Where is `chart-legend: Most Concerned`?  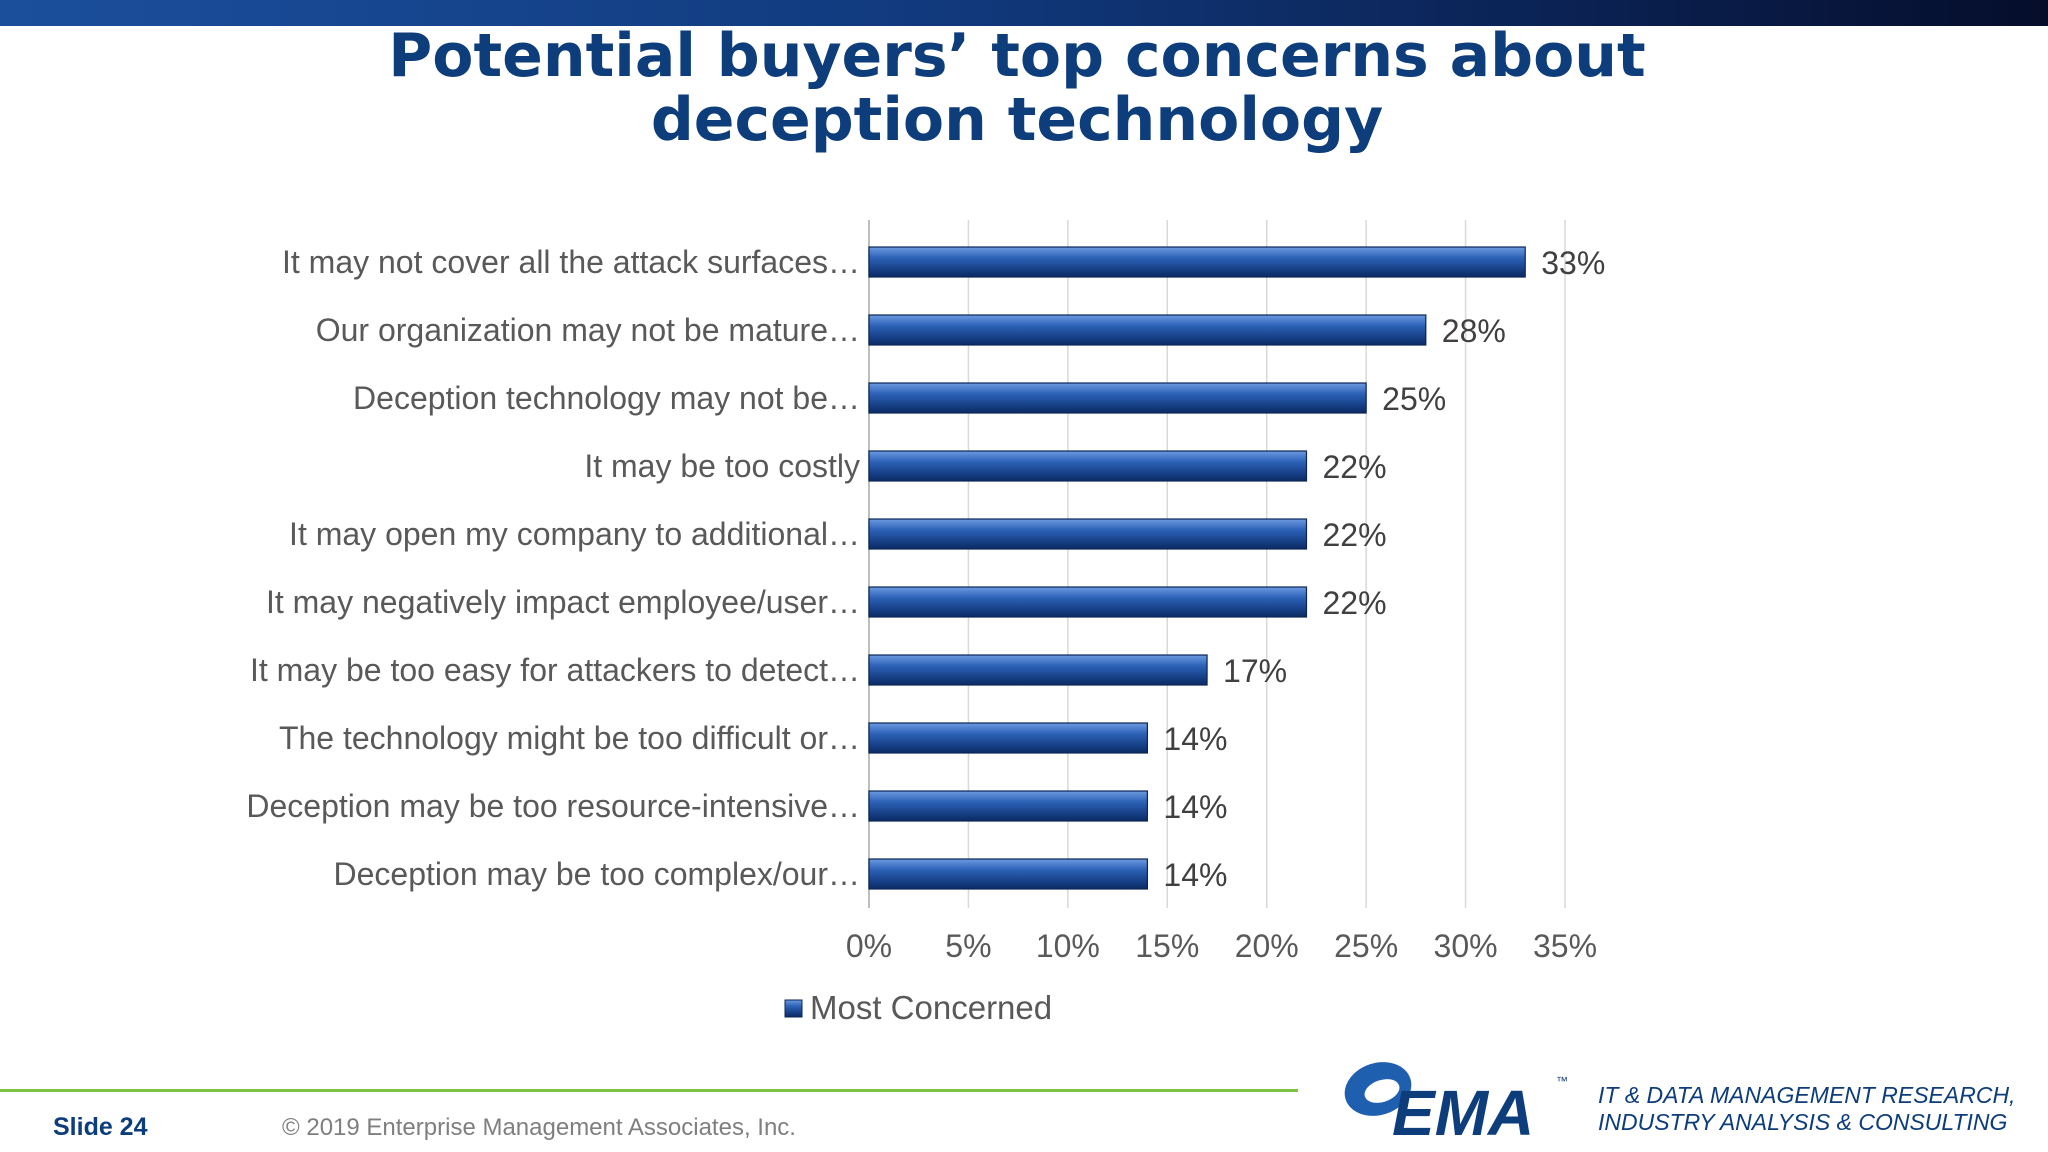 chart-legend: Most Concerned is located at coordinates (918, 1007).